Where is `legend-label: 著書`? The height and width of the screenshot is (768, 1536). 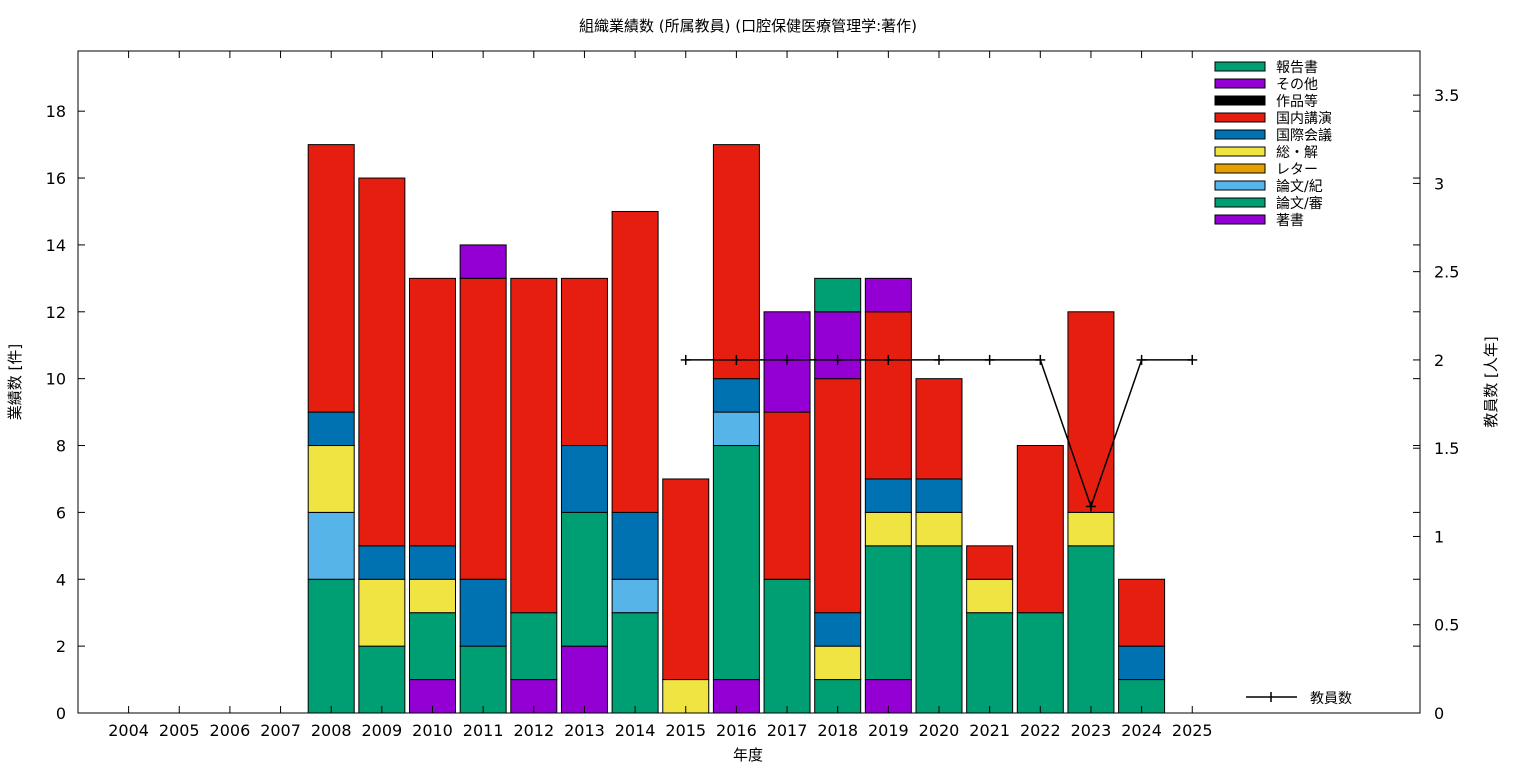
legend-label: 著書 is located at coordinates (1290, 221).